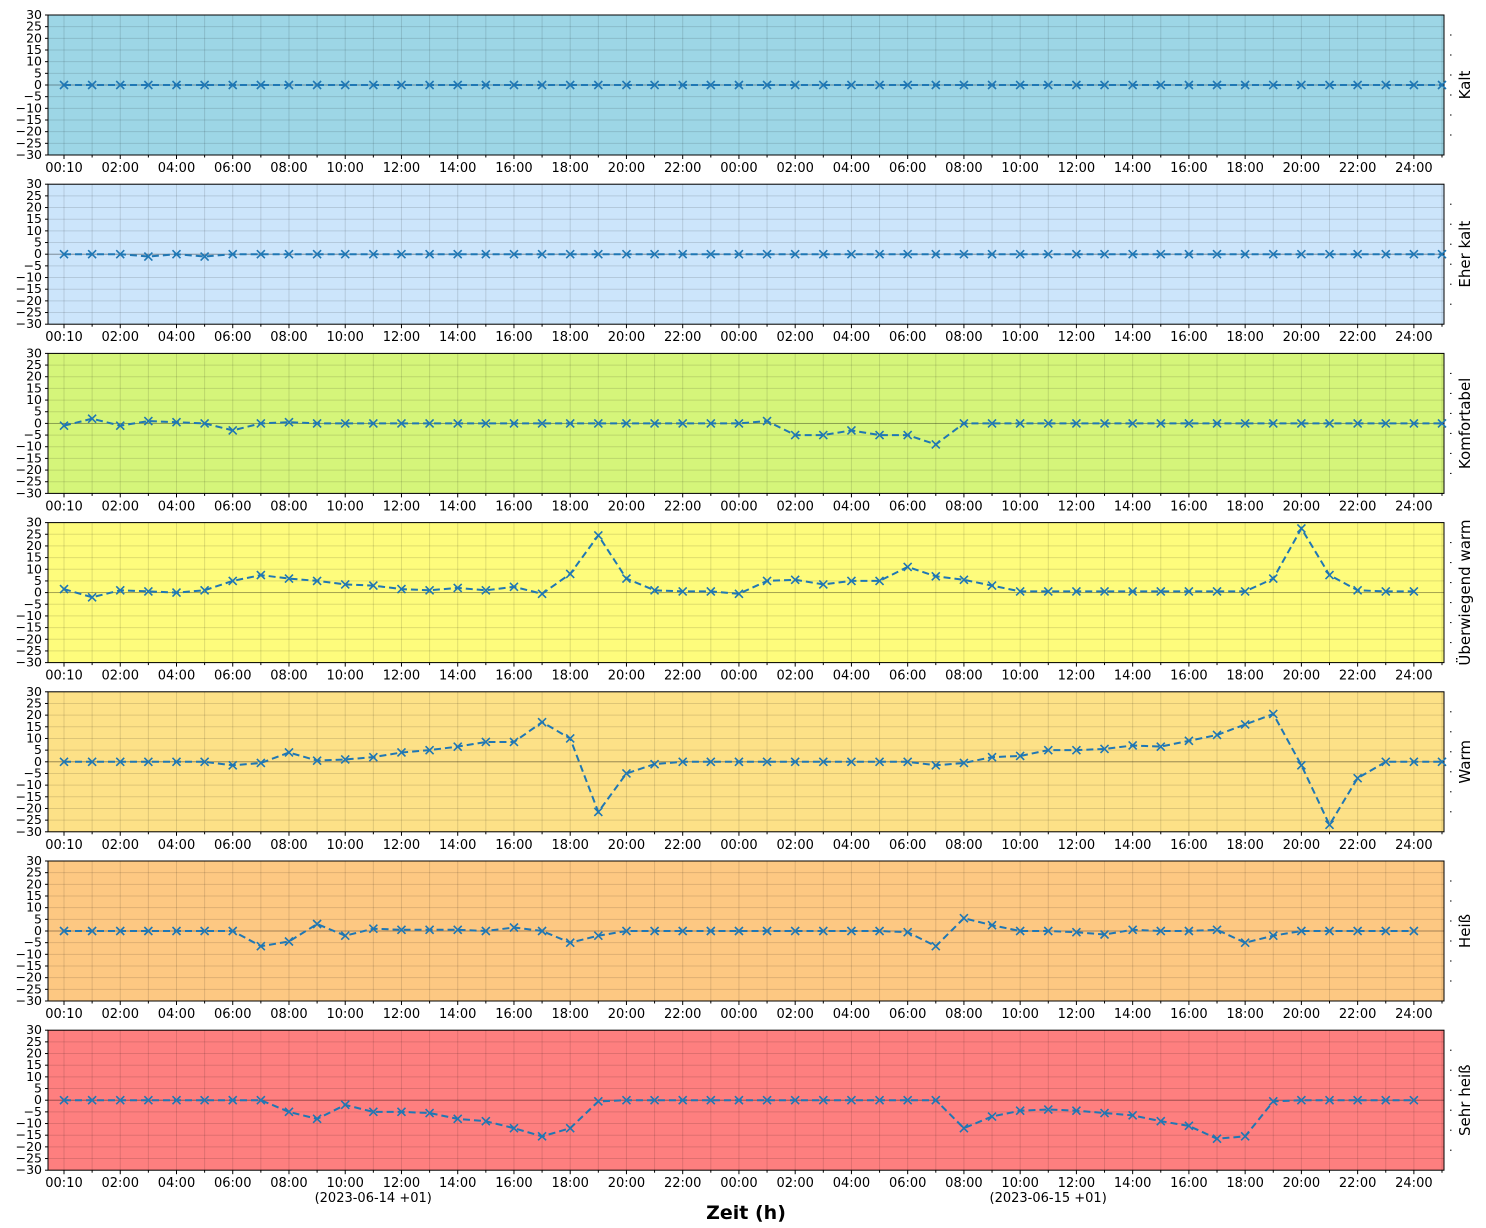  I want to click on x-axis-title: Zeit (h), so click(746, 1213).